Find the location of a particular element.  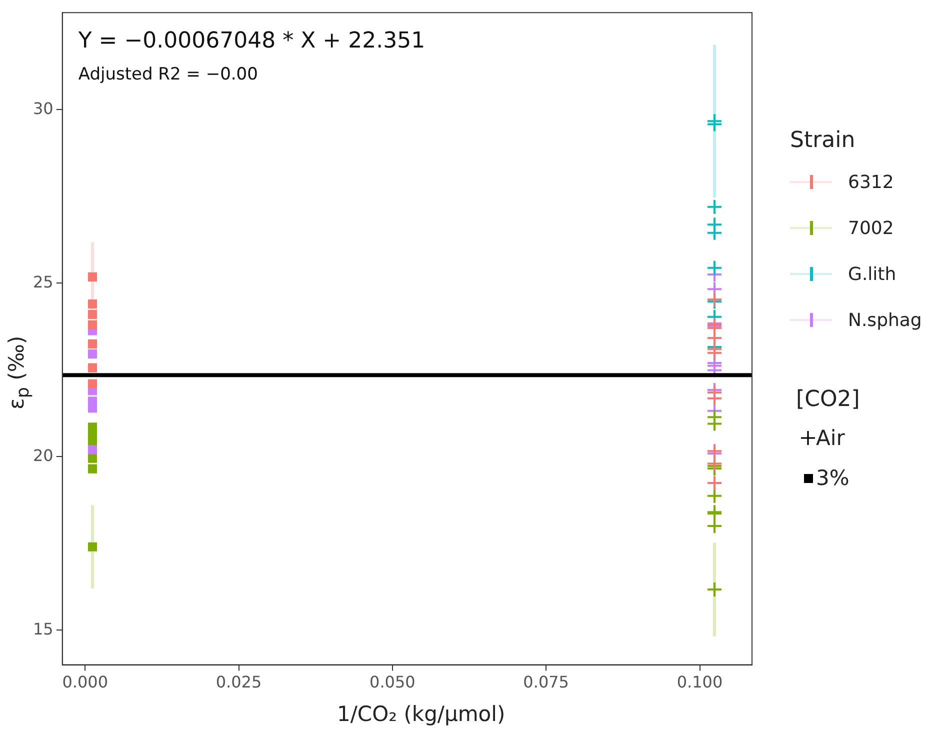

legend-label: 6312 is located at coordinates (871, 182).